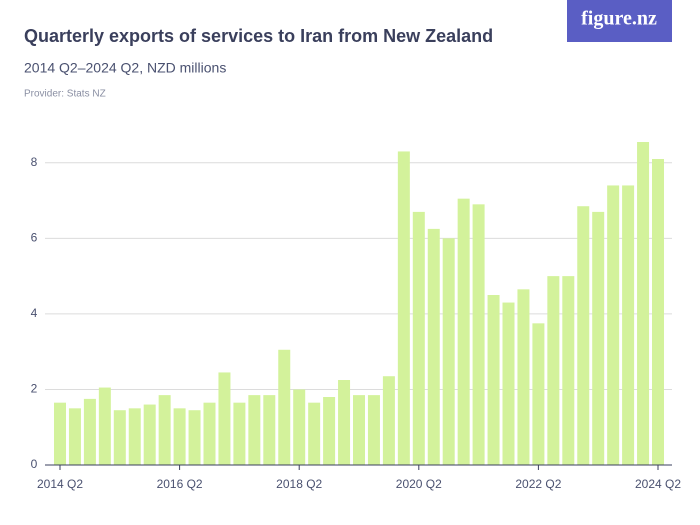  I want to click on logo-box, so click(619, 21).